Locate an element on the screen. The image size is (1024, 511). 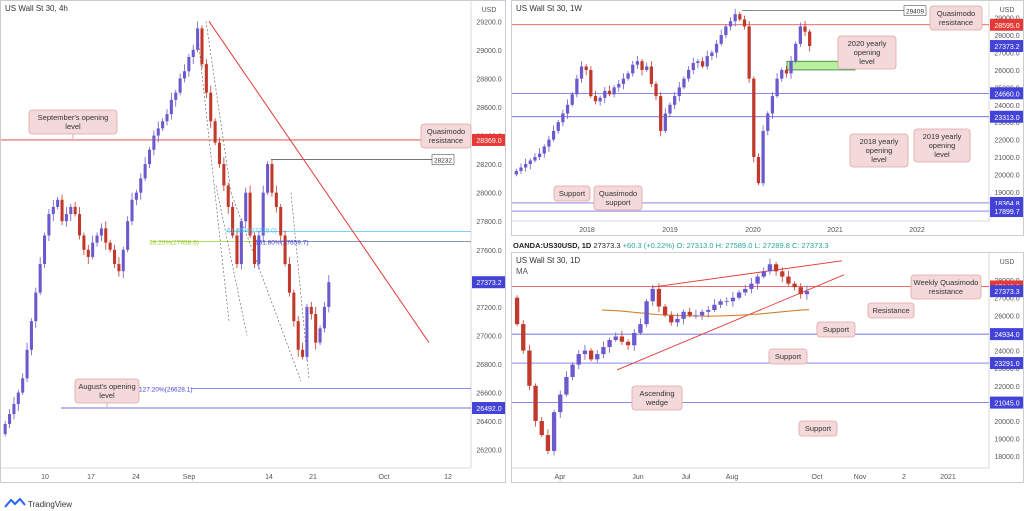
time-tick-label: 2022 is located at coordinates (917, 230).